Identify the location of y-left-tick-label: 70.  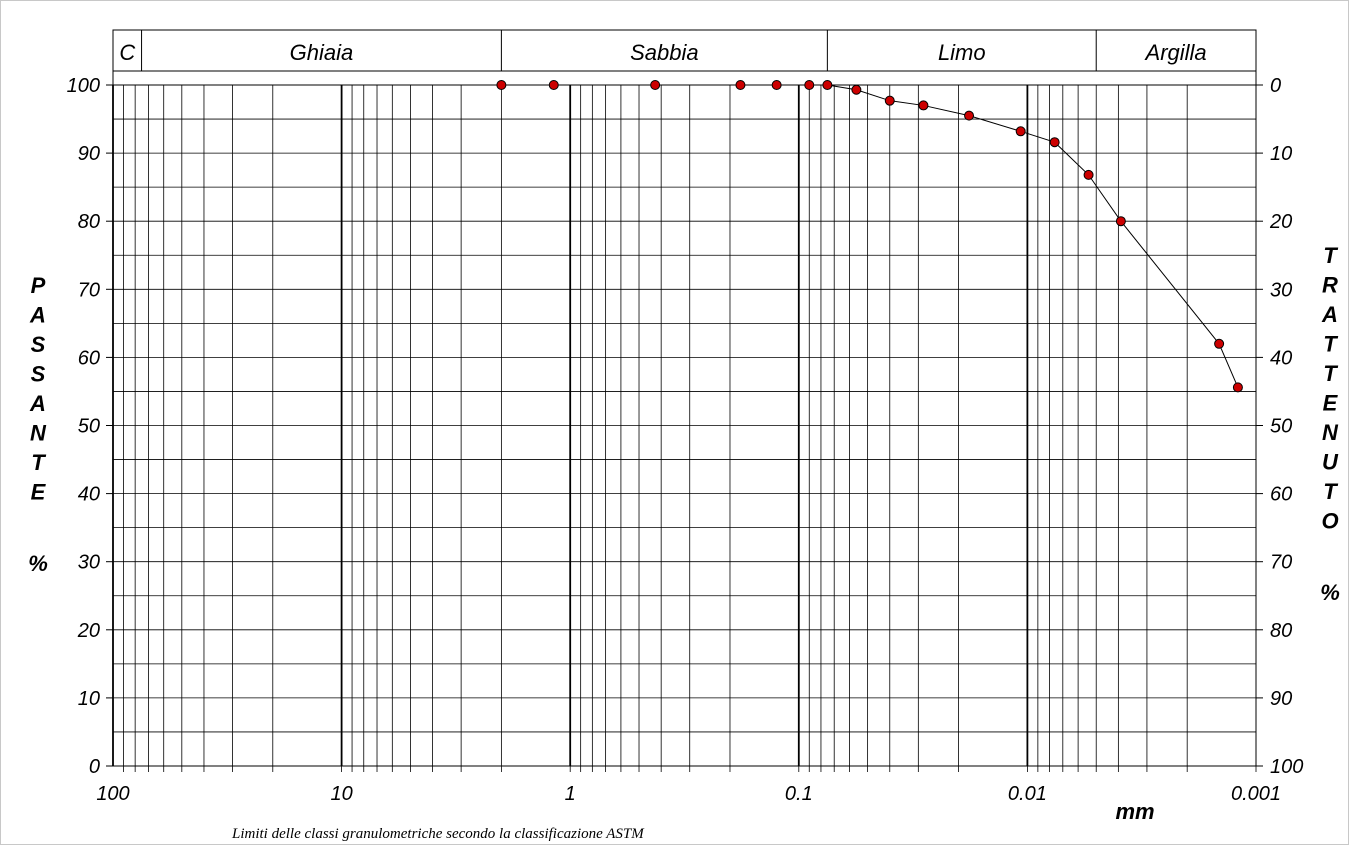
(89, 290).